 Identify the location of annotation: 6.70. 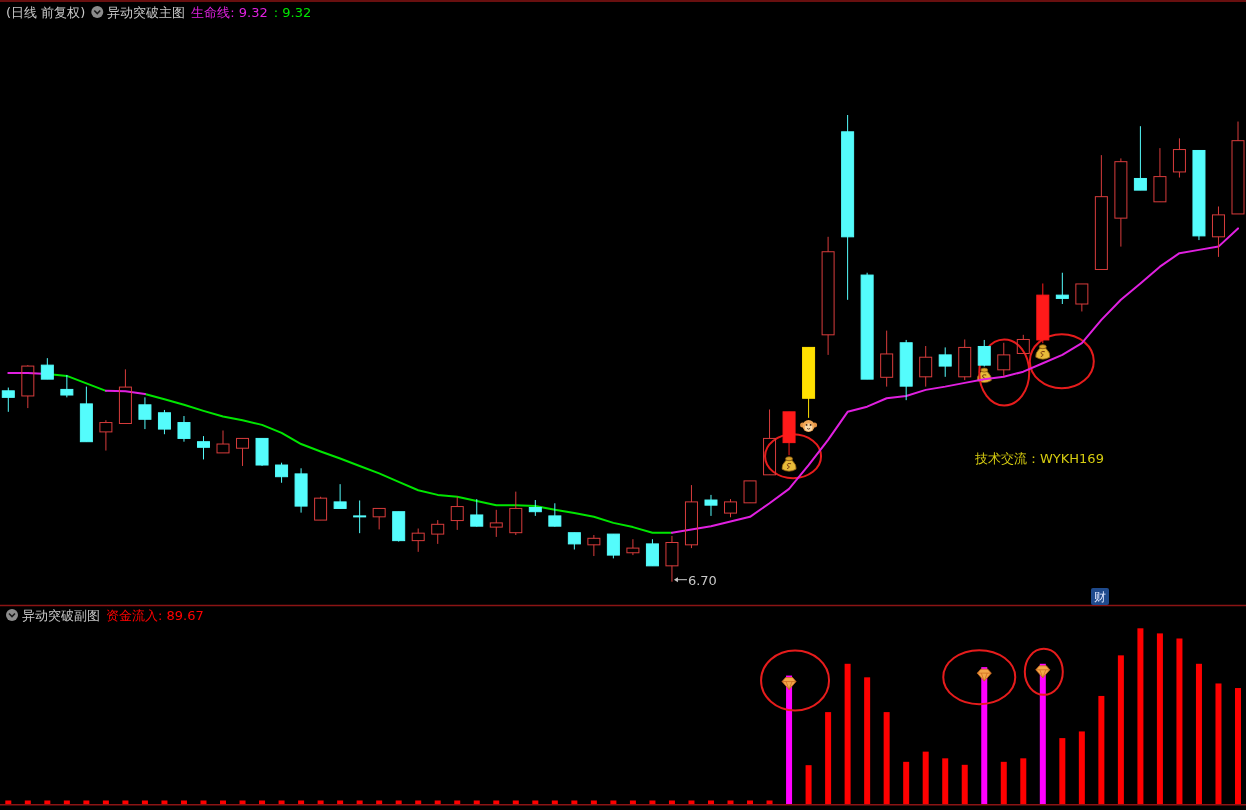
(702, 580).